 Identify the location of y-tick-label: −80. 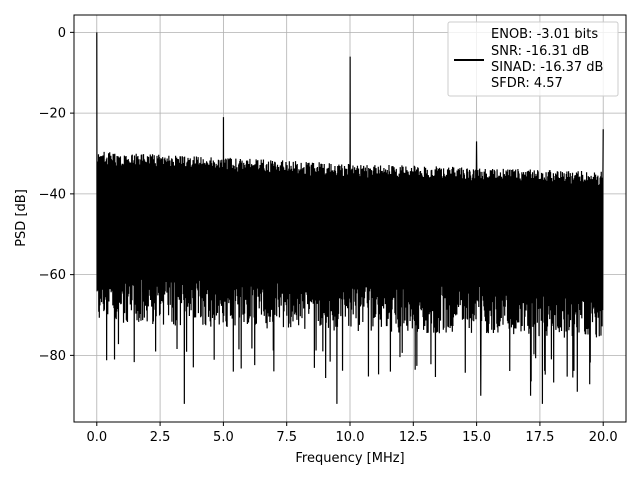
(52, 356).